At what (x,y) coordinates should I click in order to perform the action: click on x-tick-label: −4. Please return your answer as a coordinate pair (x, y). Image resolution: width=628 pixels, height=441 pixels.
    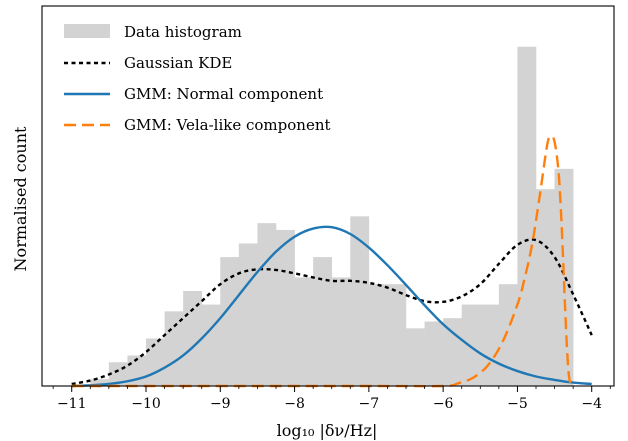
    Looking at the image, I should click on (591, 404).